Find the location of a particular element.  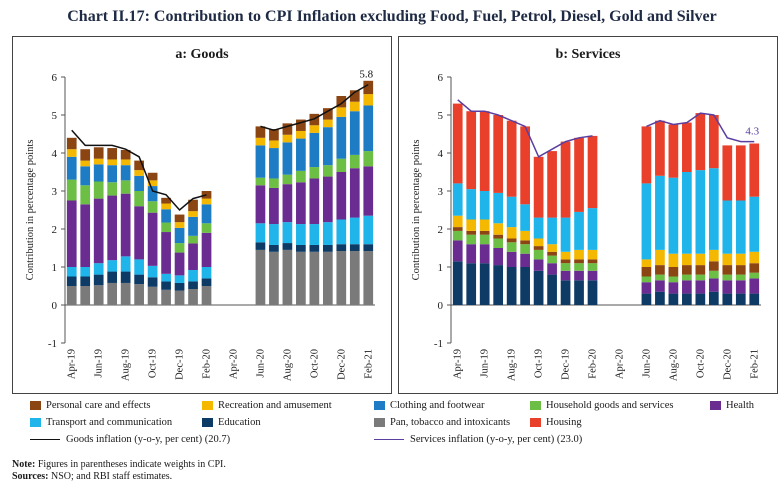

goods-y-tick-label: 3 is located at coordinates (55, 192).